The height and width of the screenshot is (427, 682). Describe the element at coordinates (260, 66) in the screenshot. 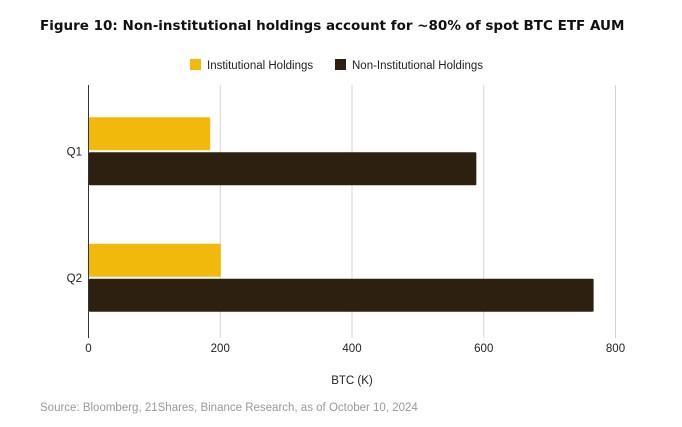

I see `legend-label: Institutional Holdings` at that location.